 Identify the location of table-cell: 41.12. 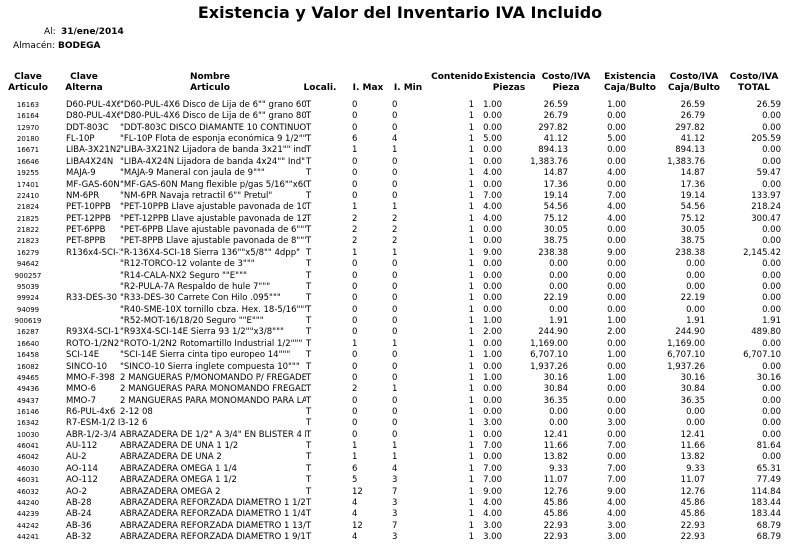
(692, 139).